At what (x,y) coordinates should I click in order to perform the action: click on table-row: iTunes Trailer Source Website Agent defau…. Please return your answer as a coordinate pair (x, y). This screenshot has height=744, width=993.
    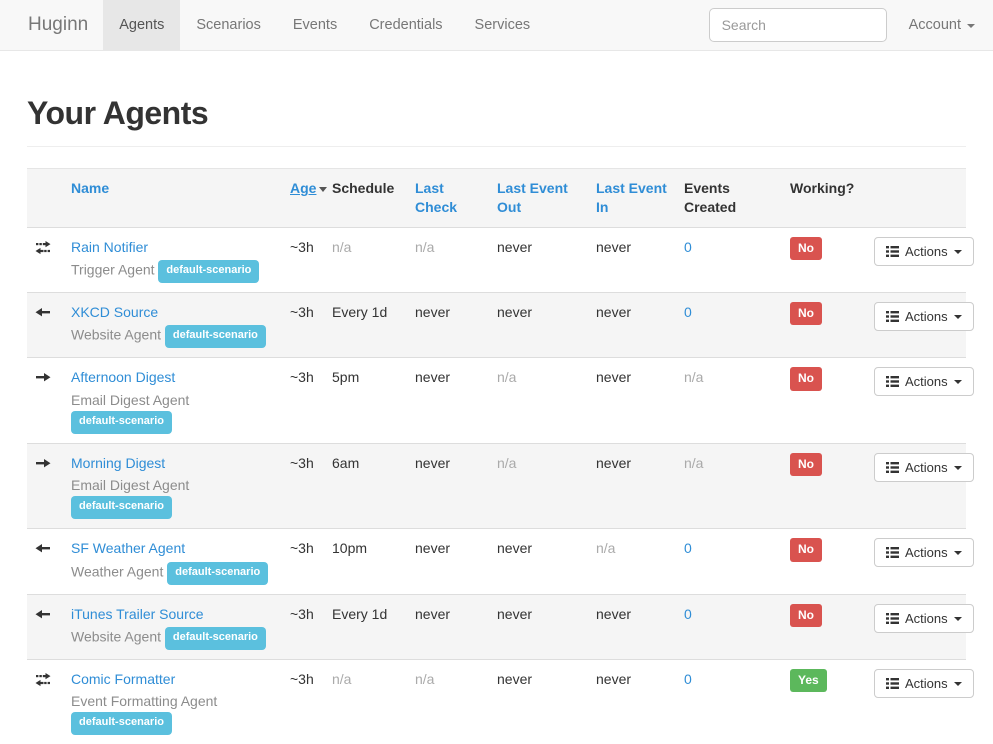
    Looking at the image, I should click on (500, 626).